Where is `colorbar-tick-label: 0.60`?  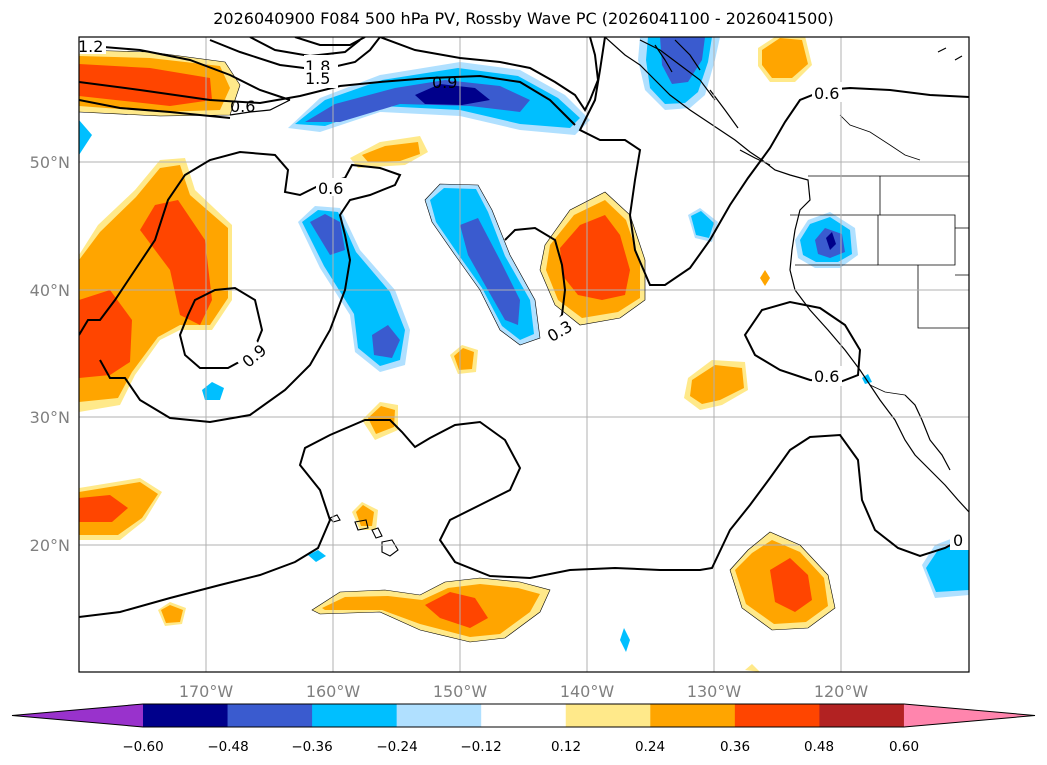
colorbar-tick-label: 0.60 is located at coordinates (904, 747).